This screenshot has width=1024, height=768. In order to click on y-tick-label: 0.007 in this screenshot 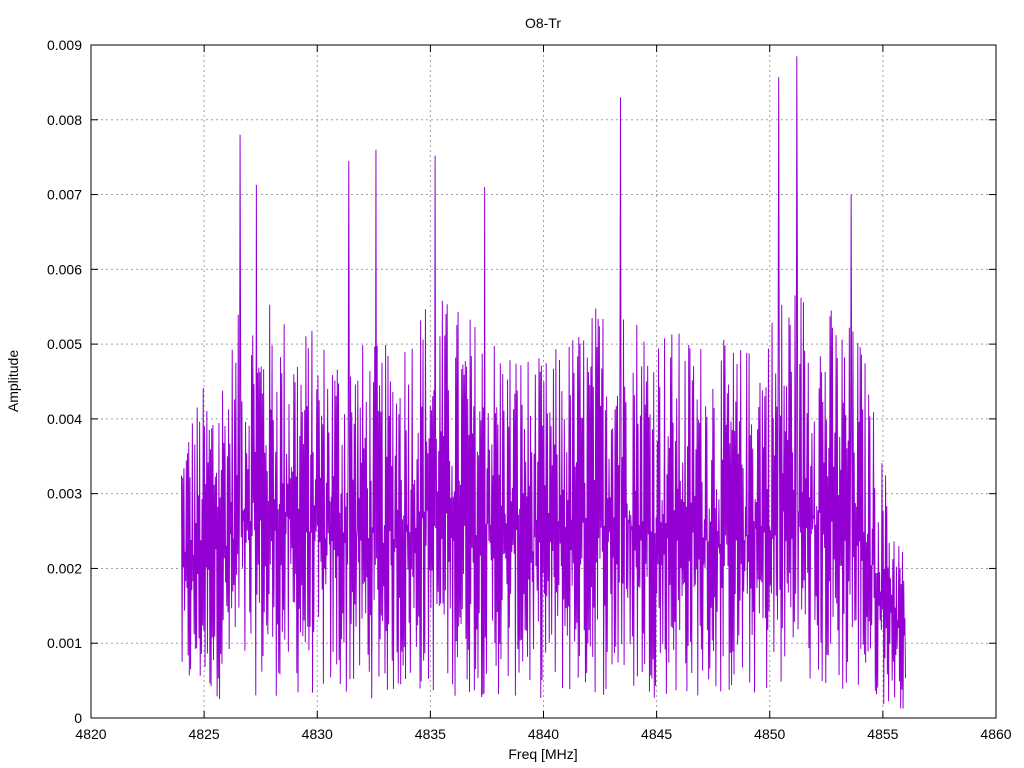, I will do `click(64, 195)`.